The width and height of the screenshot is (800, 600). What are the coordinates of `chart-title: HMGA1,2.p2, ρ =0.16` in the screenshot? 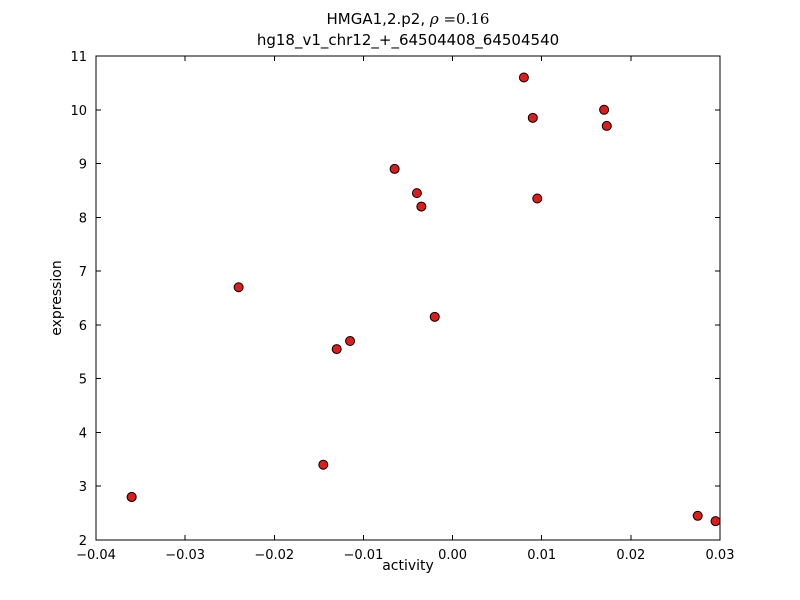 It's located at (408, 19).